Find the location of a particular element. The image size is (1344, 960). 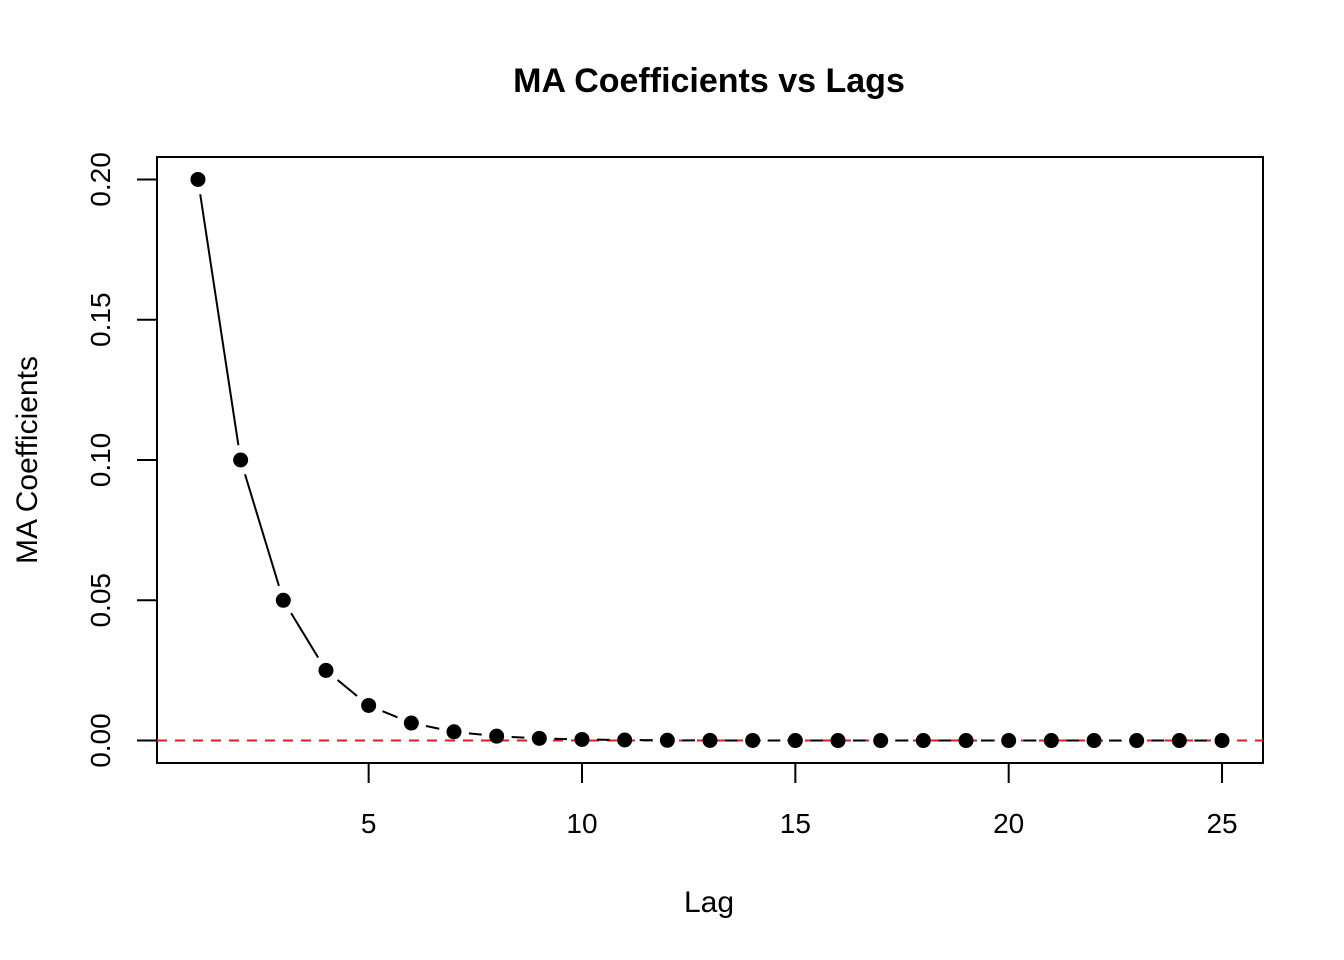

x-tick-label: 15 is located at coordinates (795, 823).